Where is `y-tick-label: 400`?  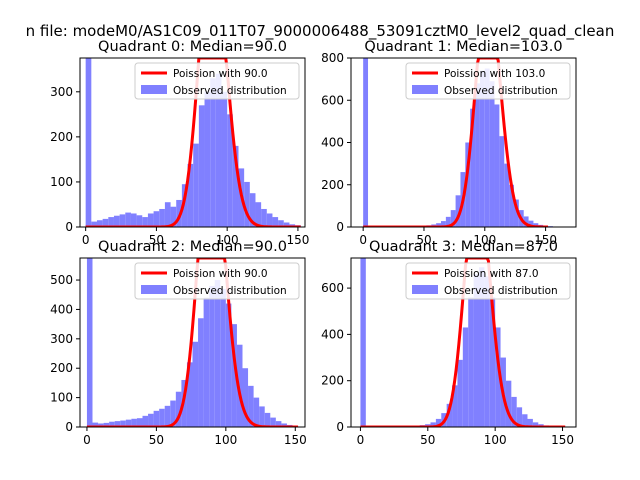 y-tick-label: 400 is located at coordinates (61, 309).